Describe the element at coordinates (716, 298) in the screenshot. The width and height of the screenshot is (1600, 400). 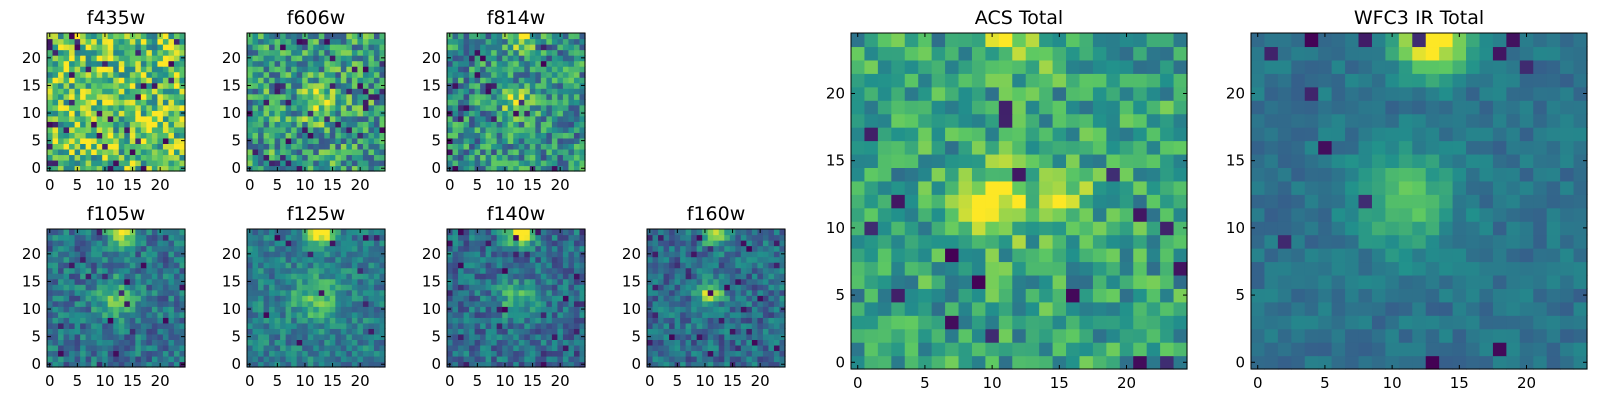
I see `plot-frame-f160w` at that location.